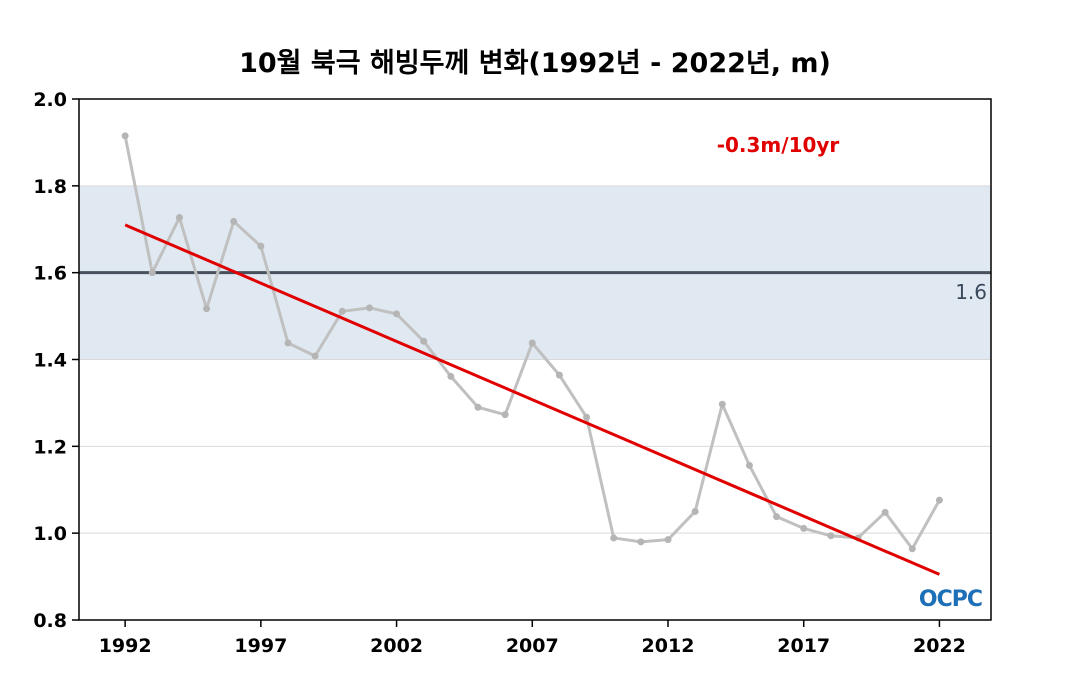 The width and height of the screenshot is (1070, 700). I want to click on x-tick-label: 2002, so click(396, 646).